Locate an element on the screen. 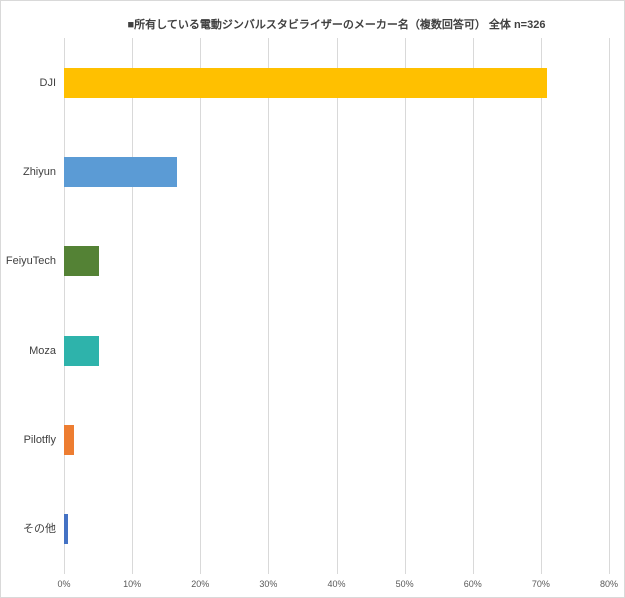  category-label-FeiyuTech: FeiyuTech is located at coordinates (30, 261).